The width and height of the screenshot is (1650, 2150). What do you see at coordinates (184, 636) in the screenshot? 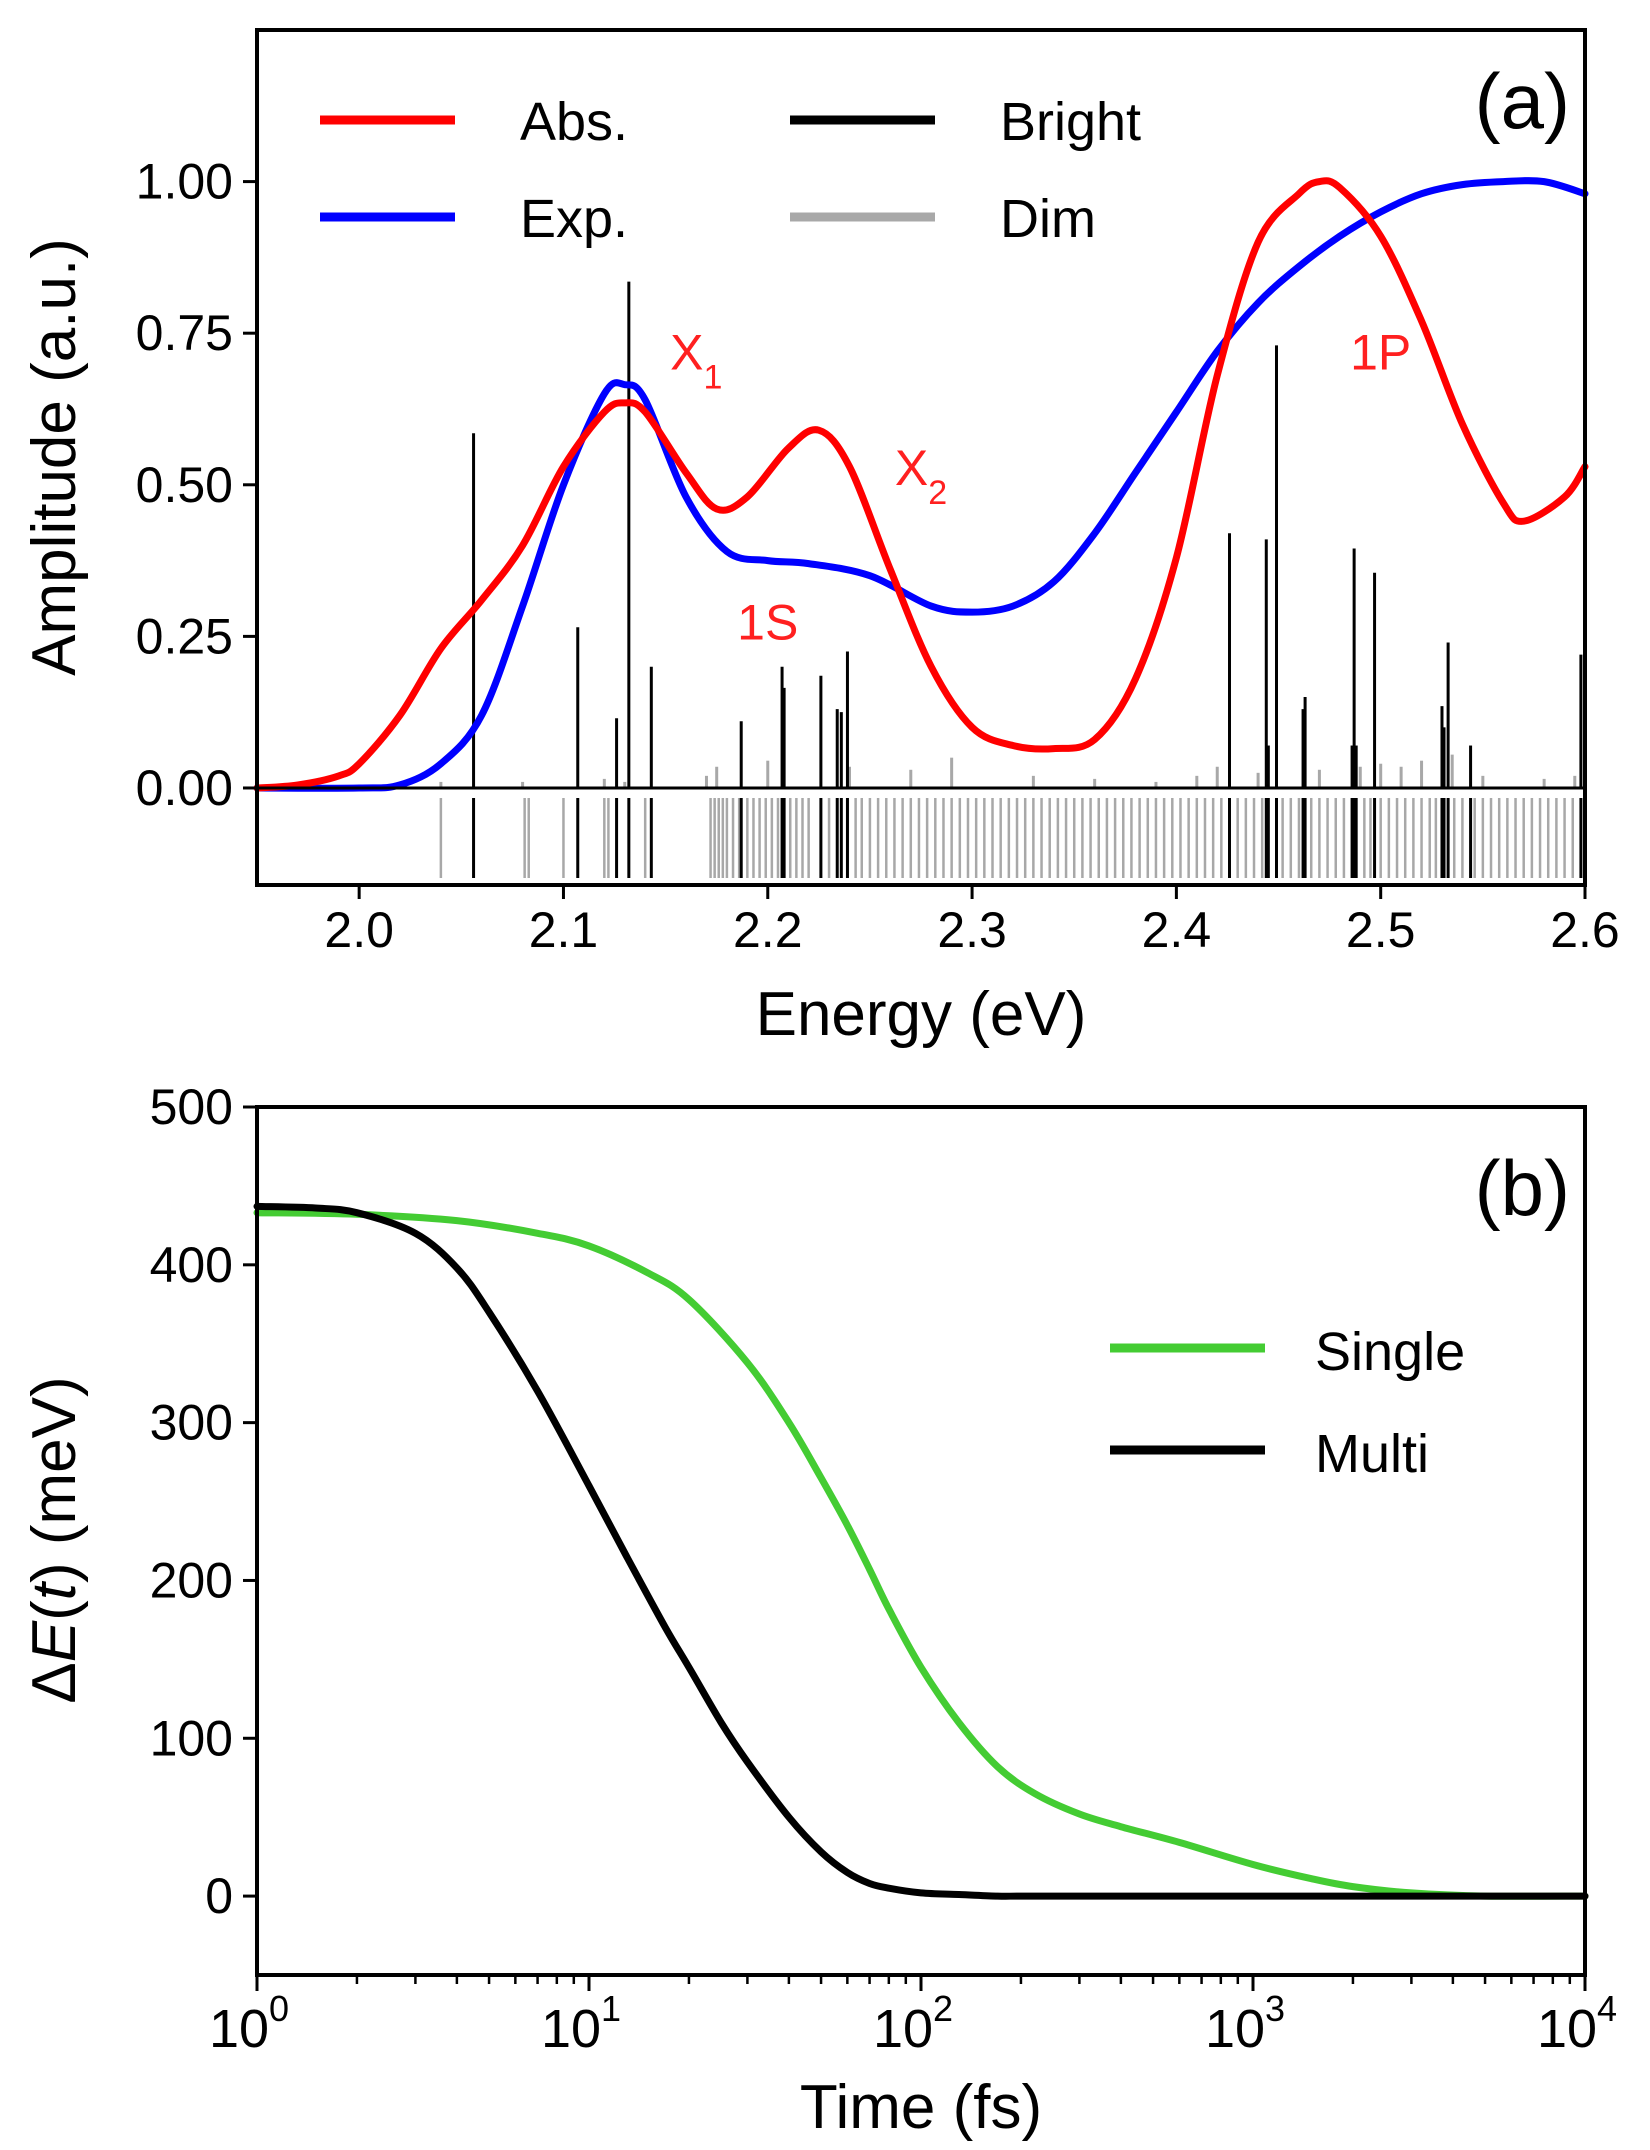
I see `y-tick-label: 0.25` at bounding box center [184, 636].